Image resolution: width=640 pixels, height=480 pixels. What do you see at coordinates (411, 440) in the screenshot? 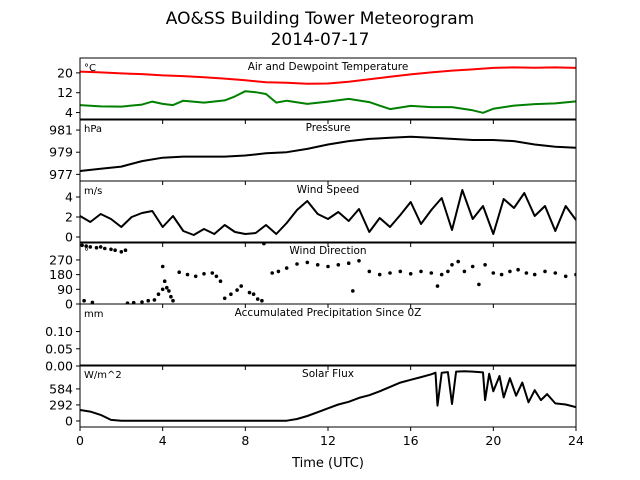
I see `x-tick-label: 16` at bounding box center [411, 440].